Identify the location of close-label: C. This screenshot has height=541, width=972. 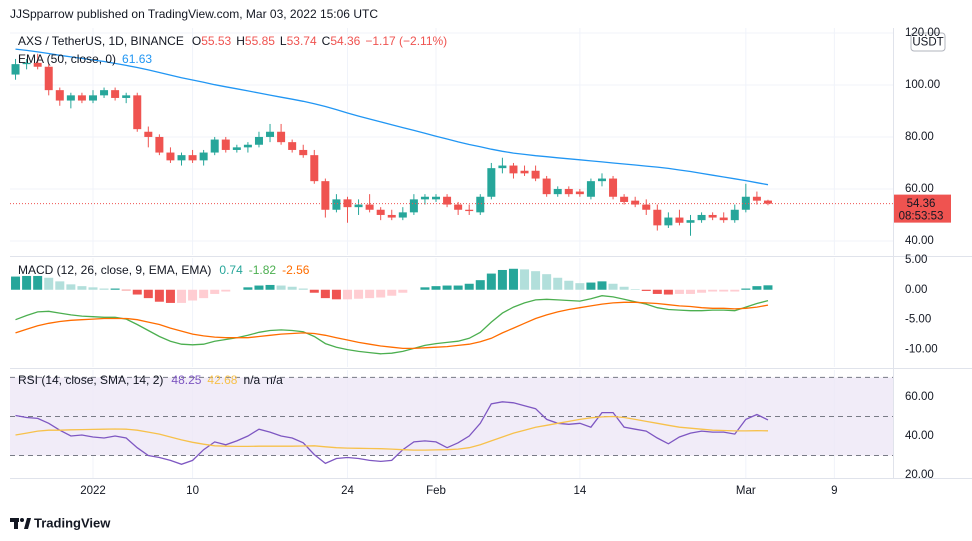
(326, 41).